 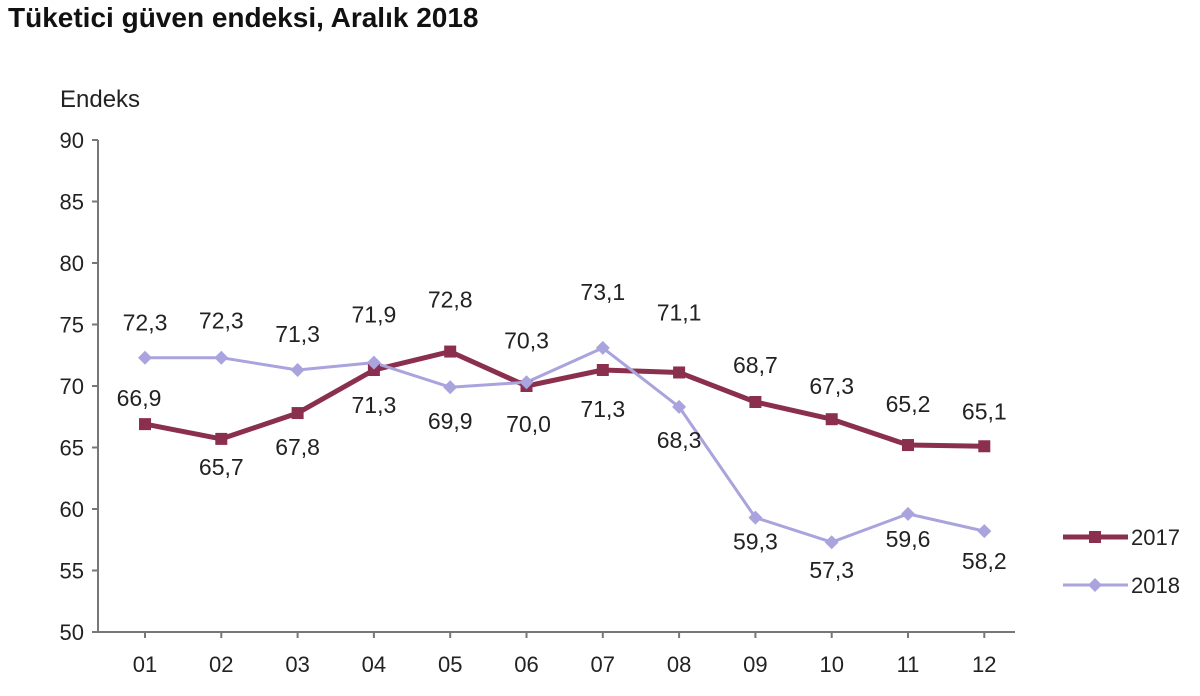 What do you see at coordinates (221, 467) in the screenshot?
I see `data-label-2017-02: 65,7` at bounding box center [221, 467].